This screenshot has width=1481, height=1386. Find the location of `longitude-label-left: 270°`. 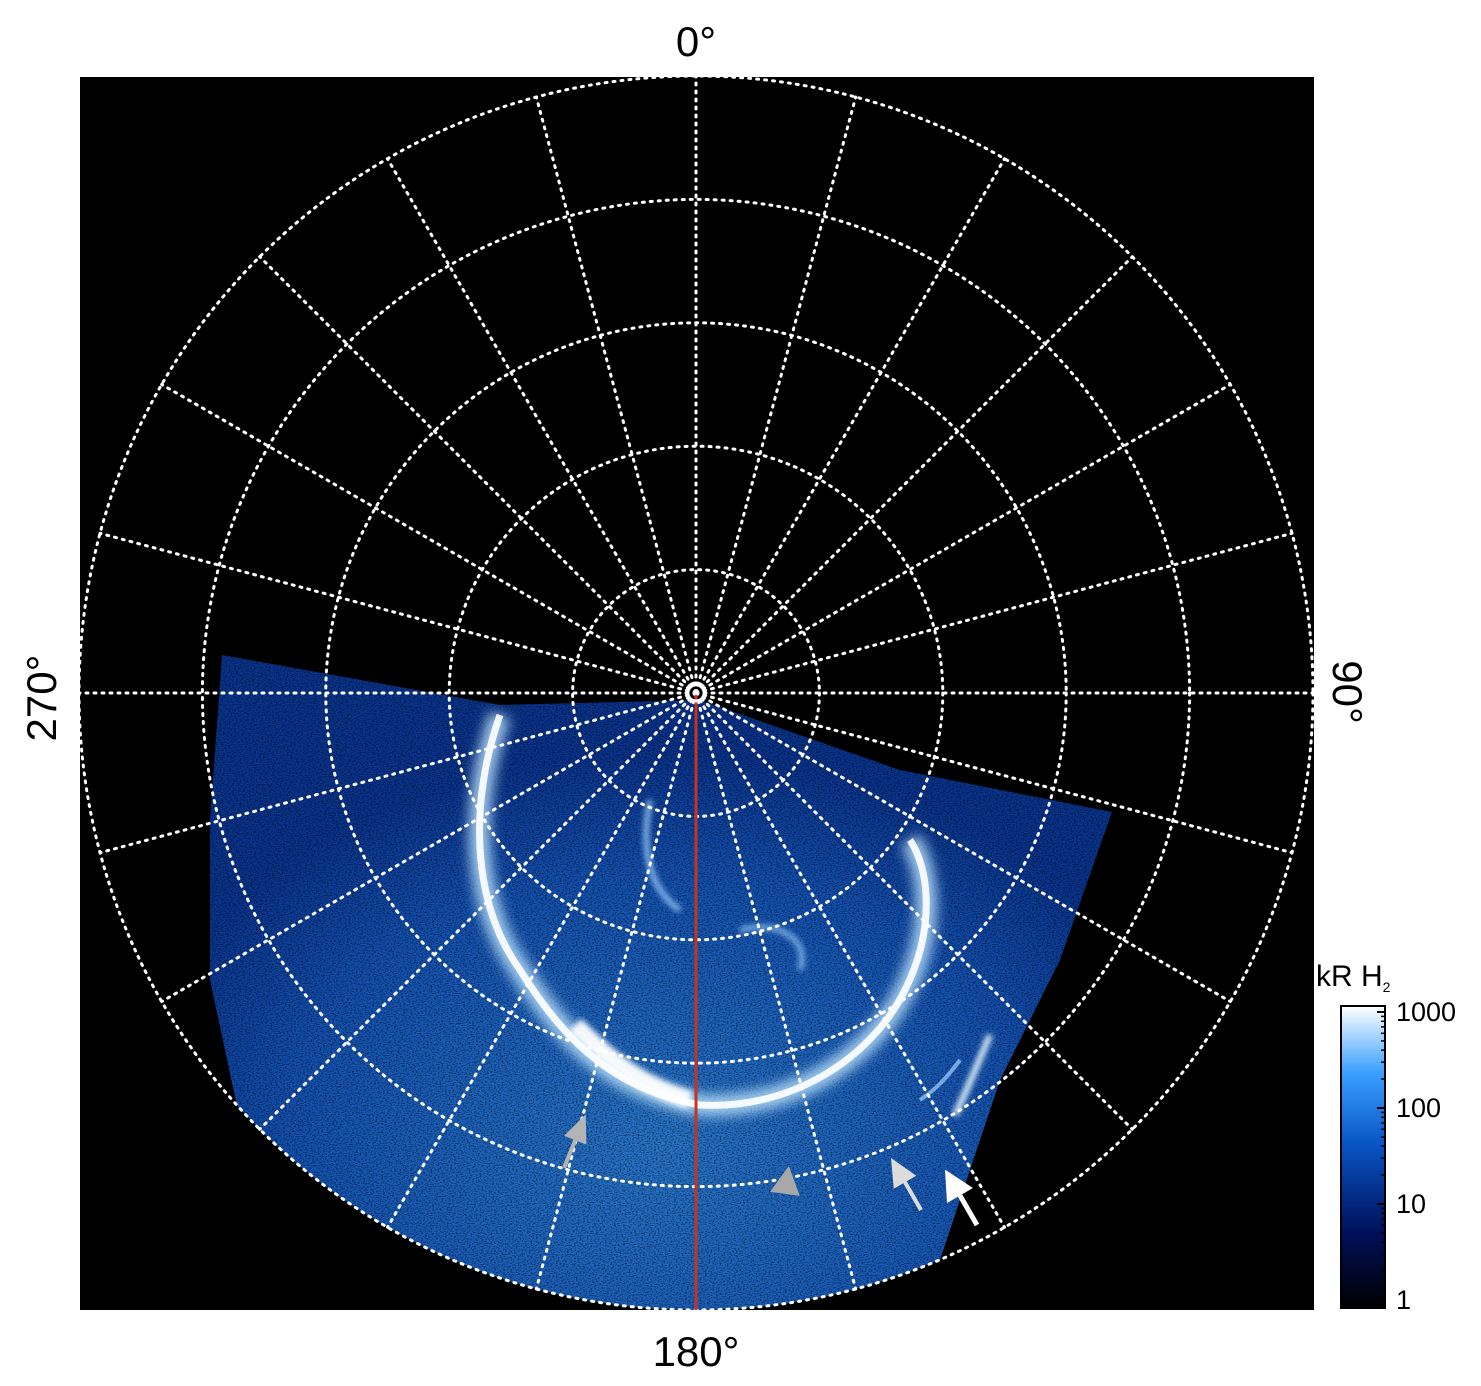

longitude-label-left: 270° is located at coordinates (41, 698).